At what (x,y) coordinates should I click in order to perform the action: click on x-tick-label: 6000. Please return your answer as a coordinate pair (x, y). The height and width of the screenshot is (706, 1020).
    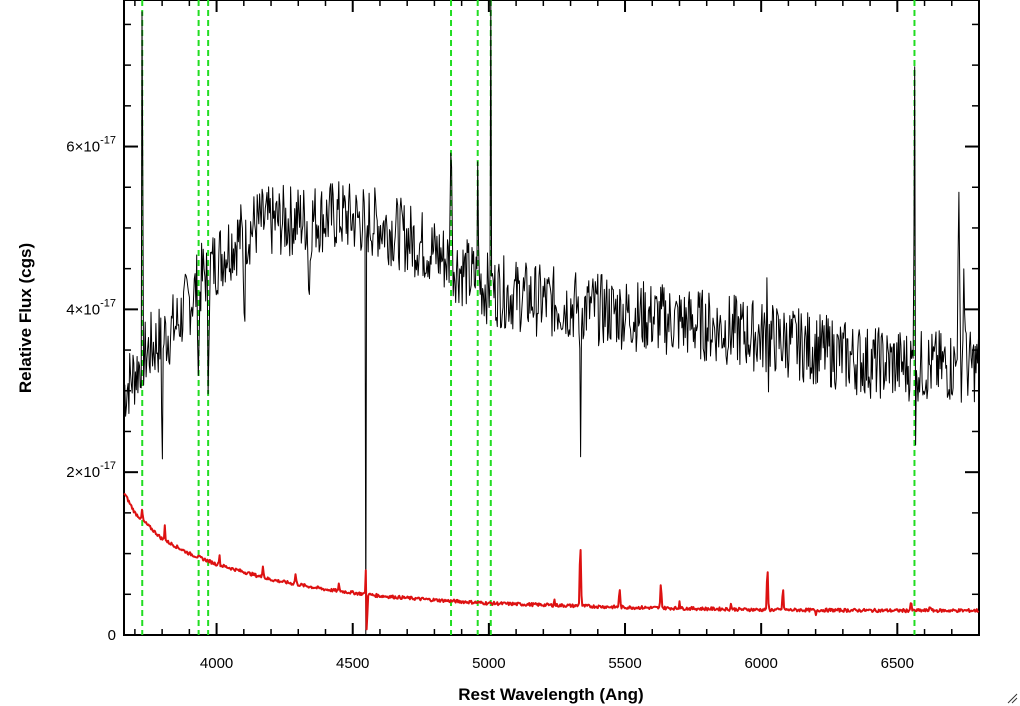
    Looking at the image, I should click on (760, 663).